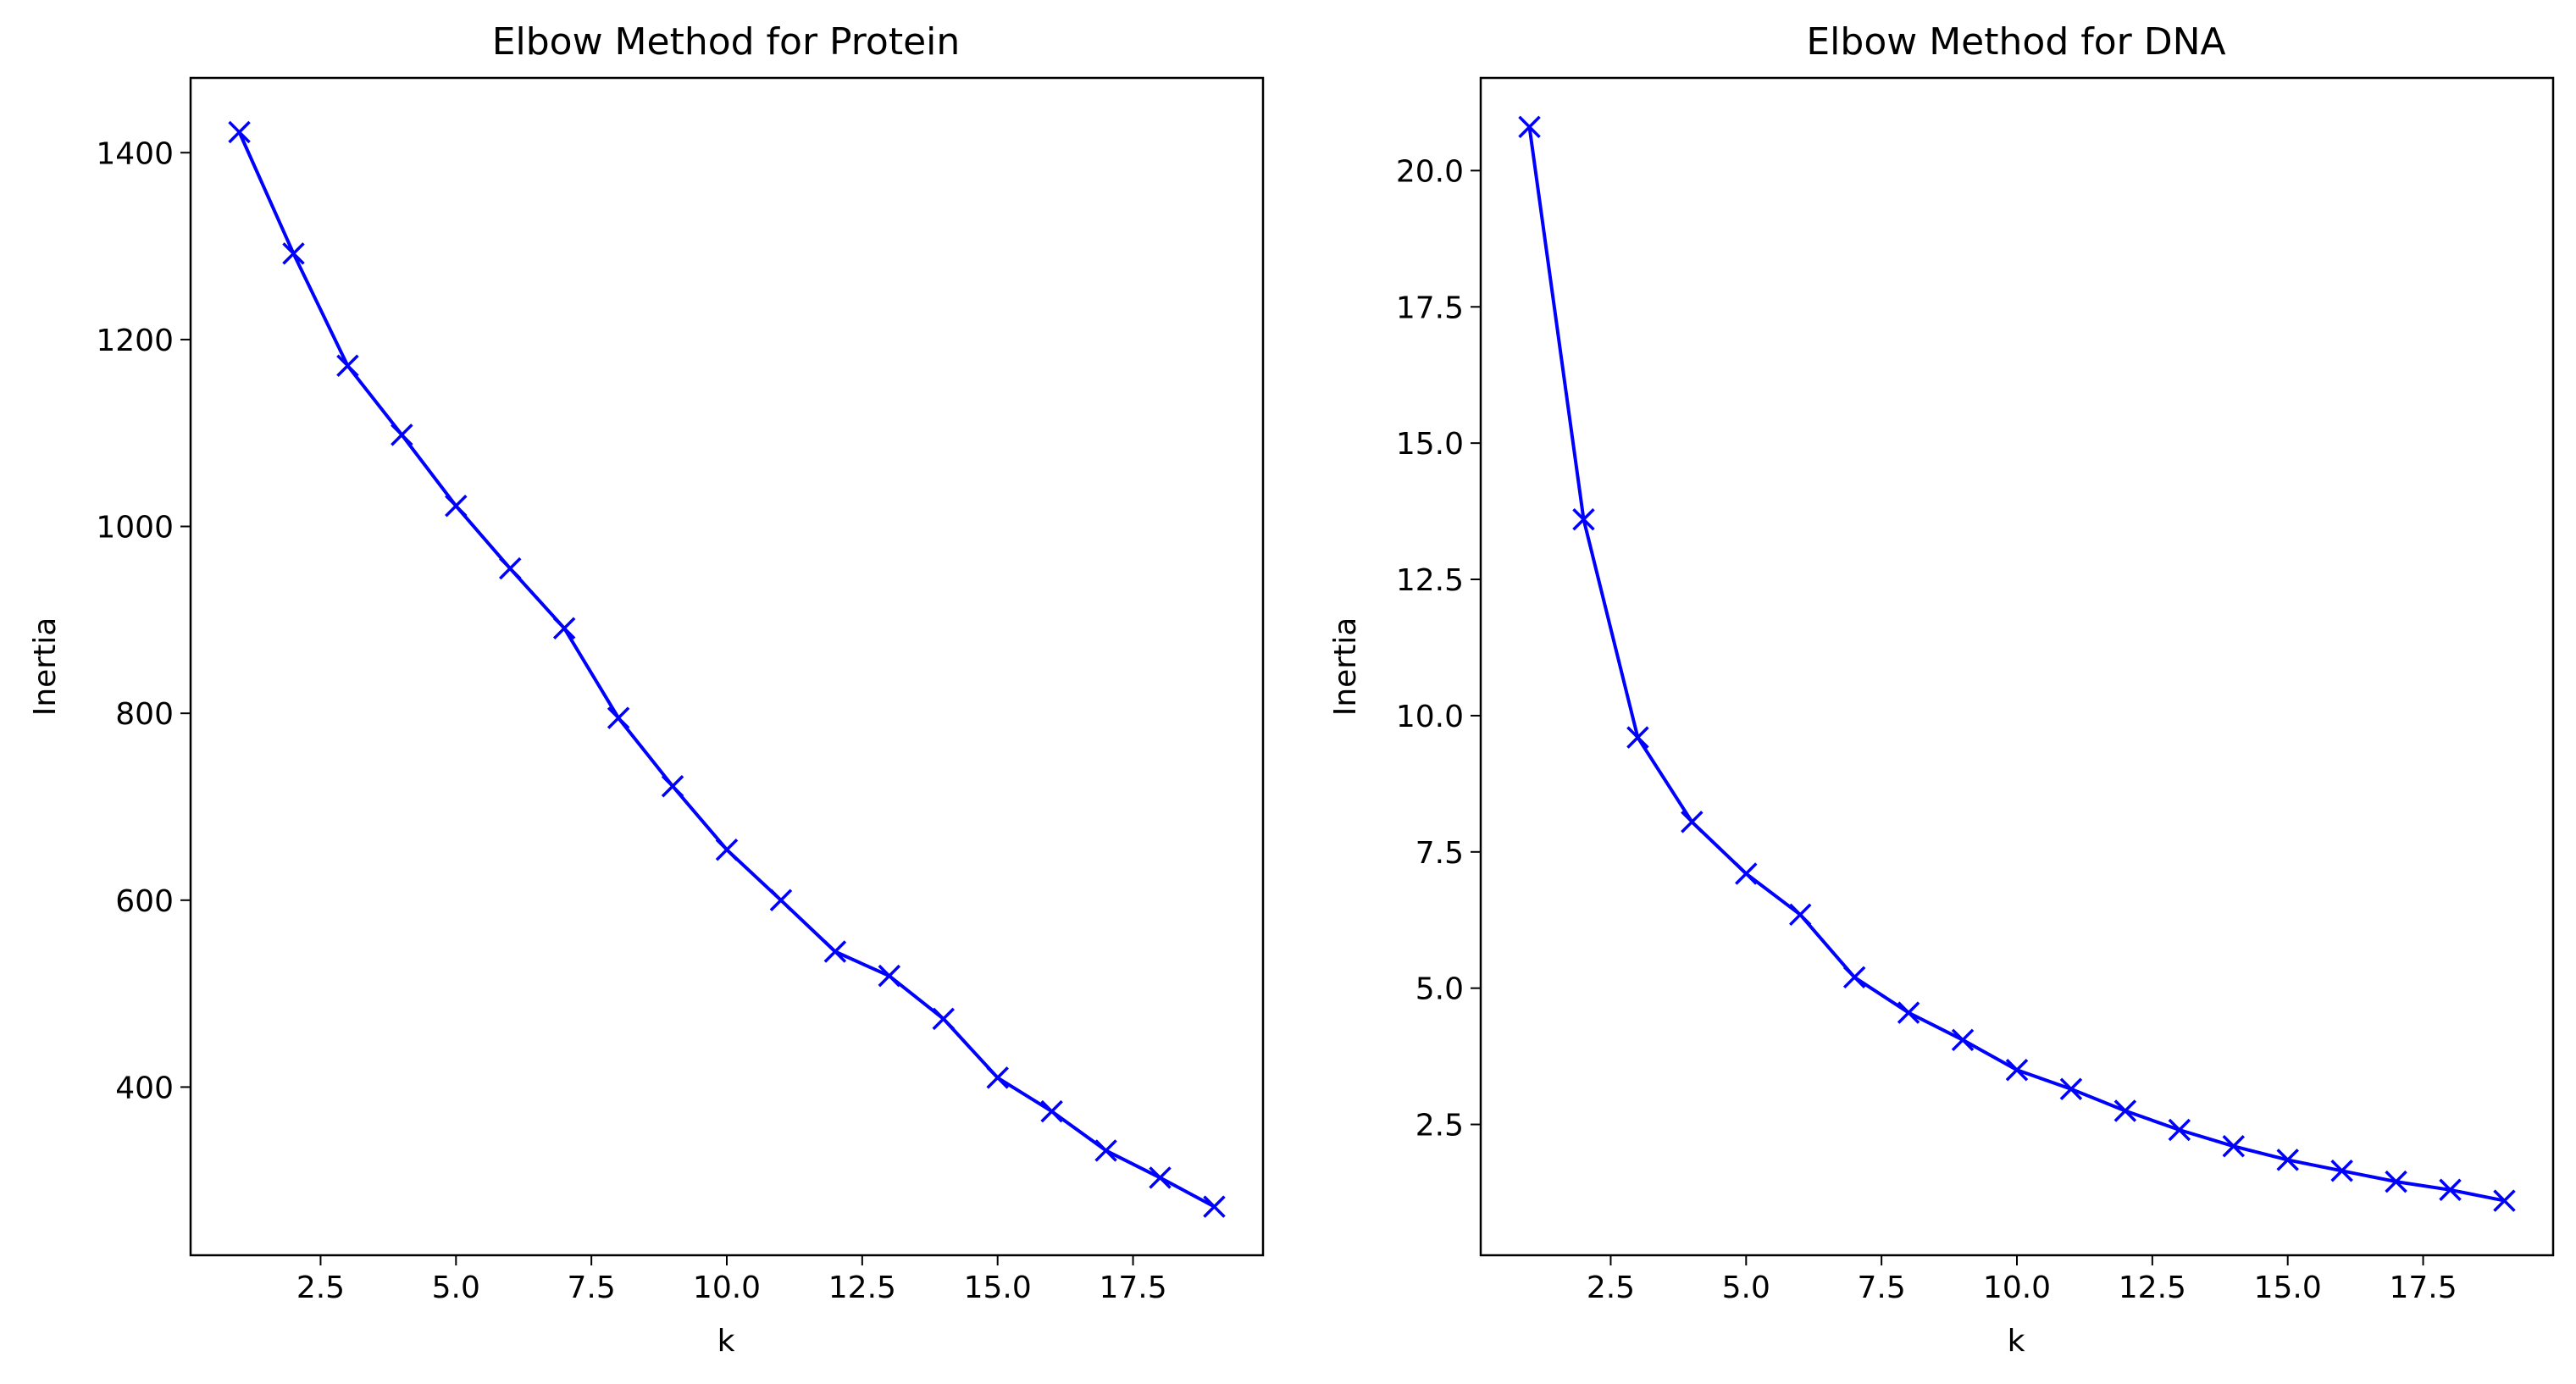 The height and width of the screenshot is (1384, 2576). Describe the element at coordinates (1746, 1288) in the screenshot. I see `dna-x-tick-label: 5.0` at that location.